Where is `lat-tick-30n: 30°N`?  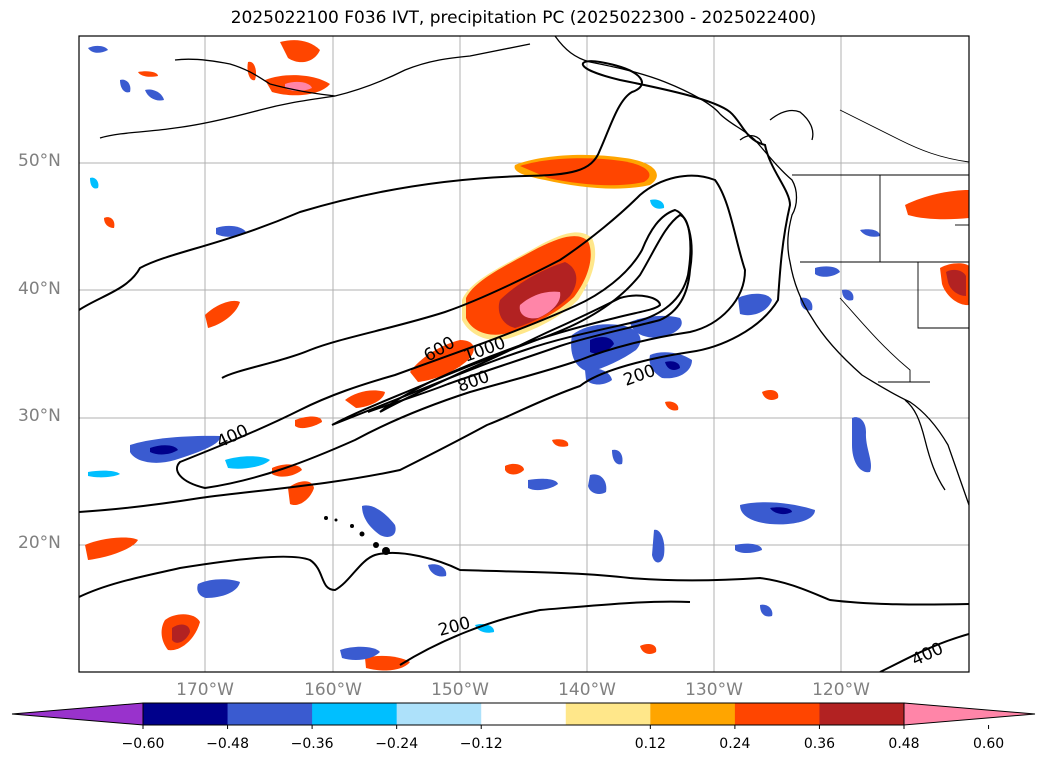 lat-tick-30n: 30°N is located at coordinates (39, 416).